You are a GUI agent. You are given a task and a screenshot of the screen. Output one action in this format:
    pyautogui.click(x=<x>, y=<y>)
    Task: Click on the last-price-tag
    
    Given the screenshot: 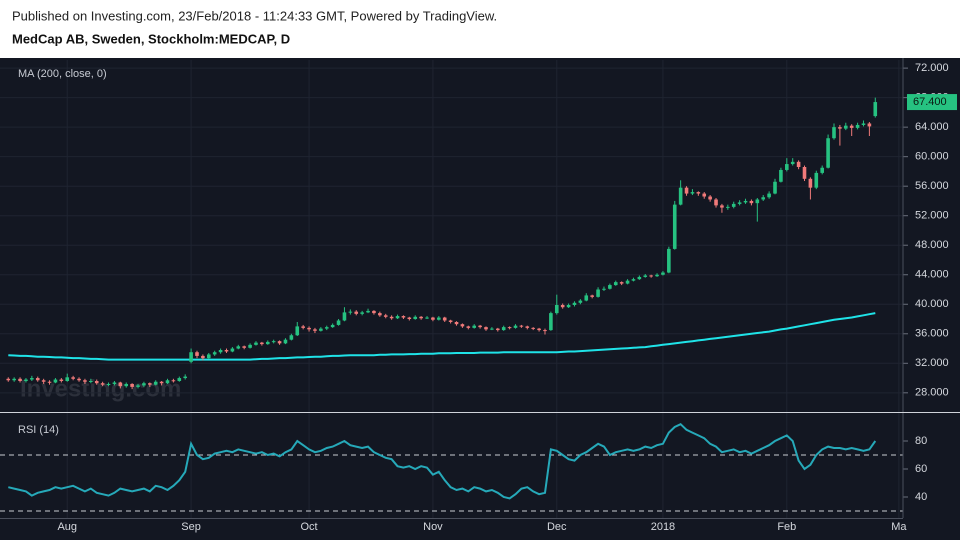 What is the action you would take?
    pyautogui.click(x=932, y=102)
    